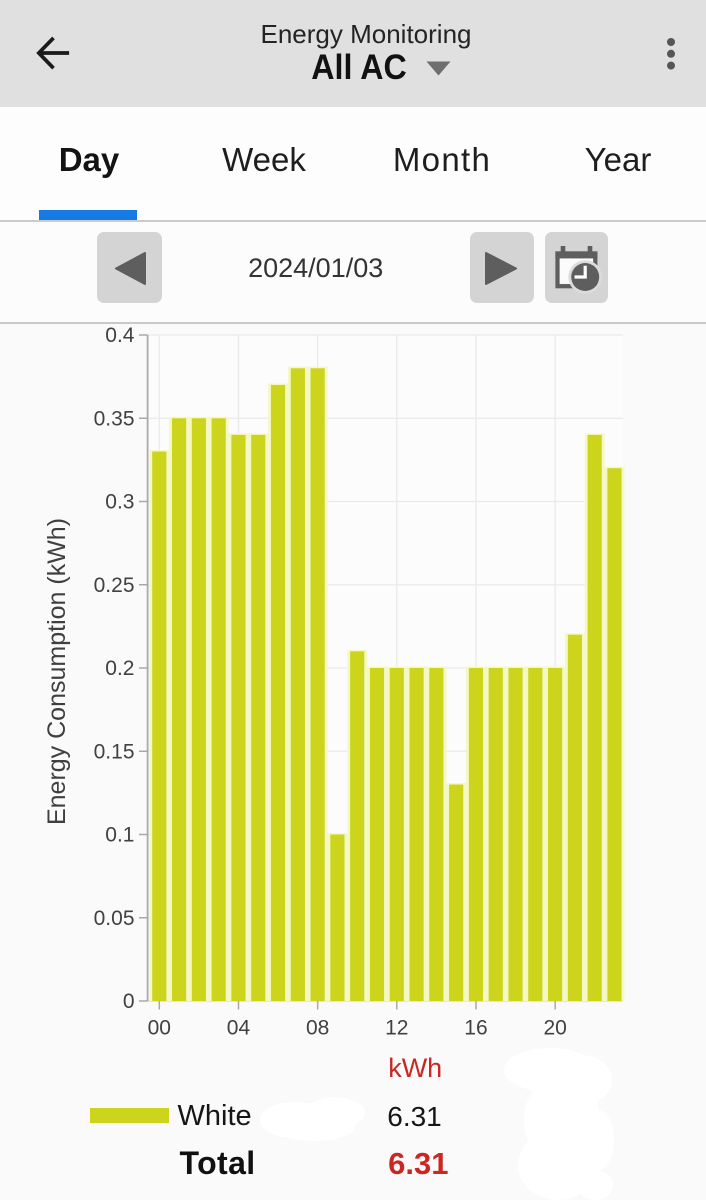 This screenshot has height=1200, width=706. I want to click on svg-text: 16, so click(475, 1028).